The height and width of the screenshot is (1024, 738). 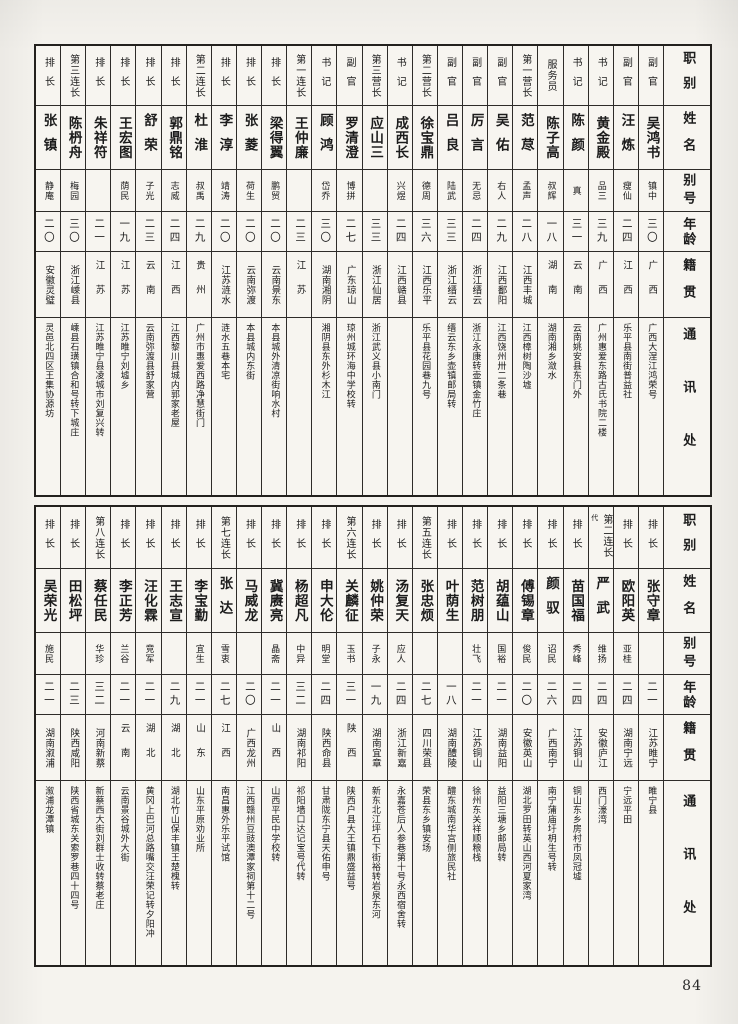 What do you see at coordinates (199, 75) in the screenshot?
I see `value-role: 第二连长` at bounding box center [199, 75].